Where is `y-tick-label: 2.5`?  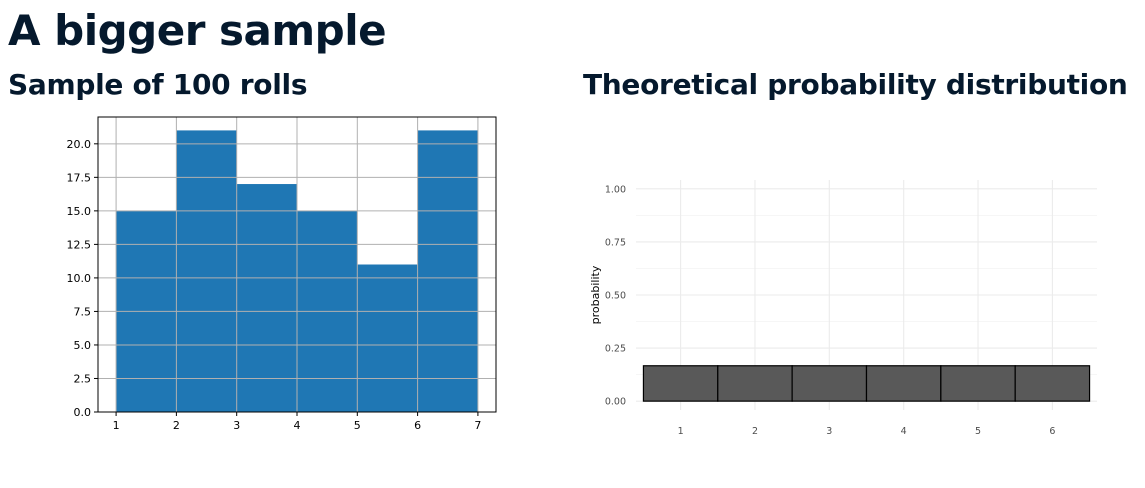
y-tick-label: 2.5 is located at coordinates (83, 378).